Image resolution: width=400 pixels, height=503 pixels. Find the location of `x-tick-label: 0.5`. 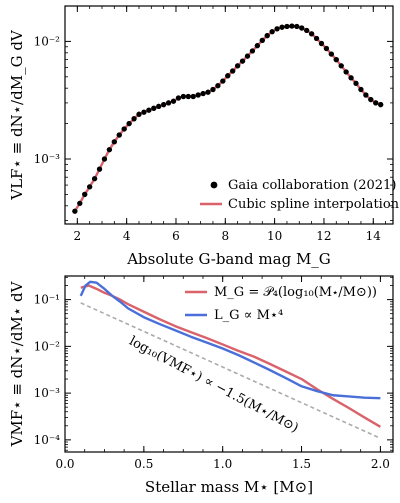

x-tick-label: 0.5 is located at coordinates (143, 464).